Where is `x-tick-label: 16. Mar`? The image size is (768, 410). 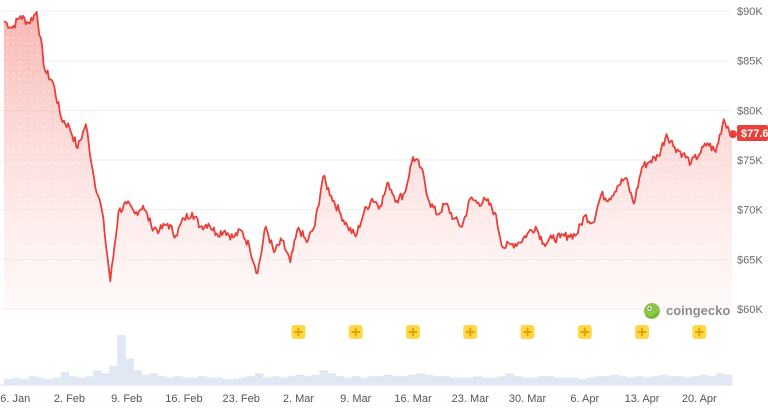 x-tick-label: 16. Mar is located at coordinates (413, 399).